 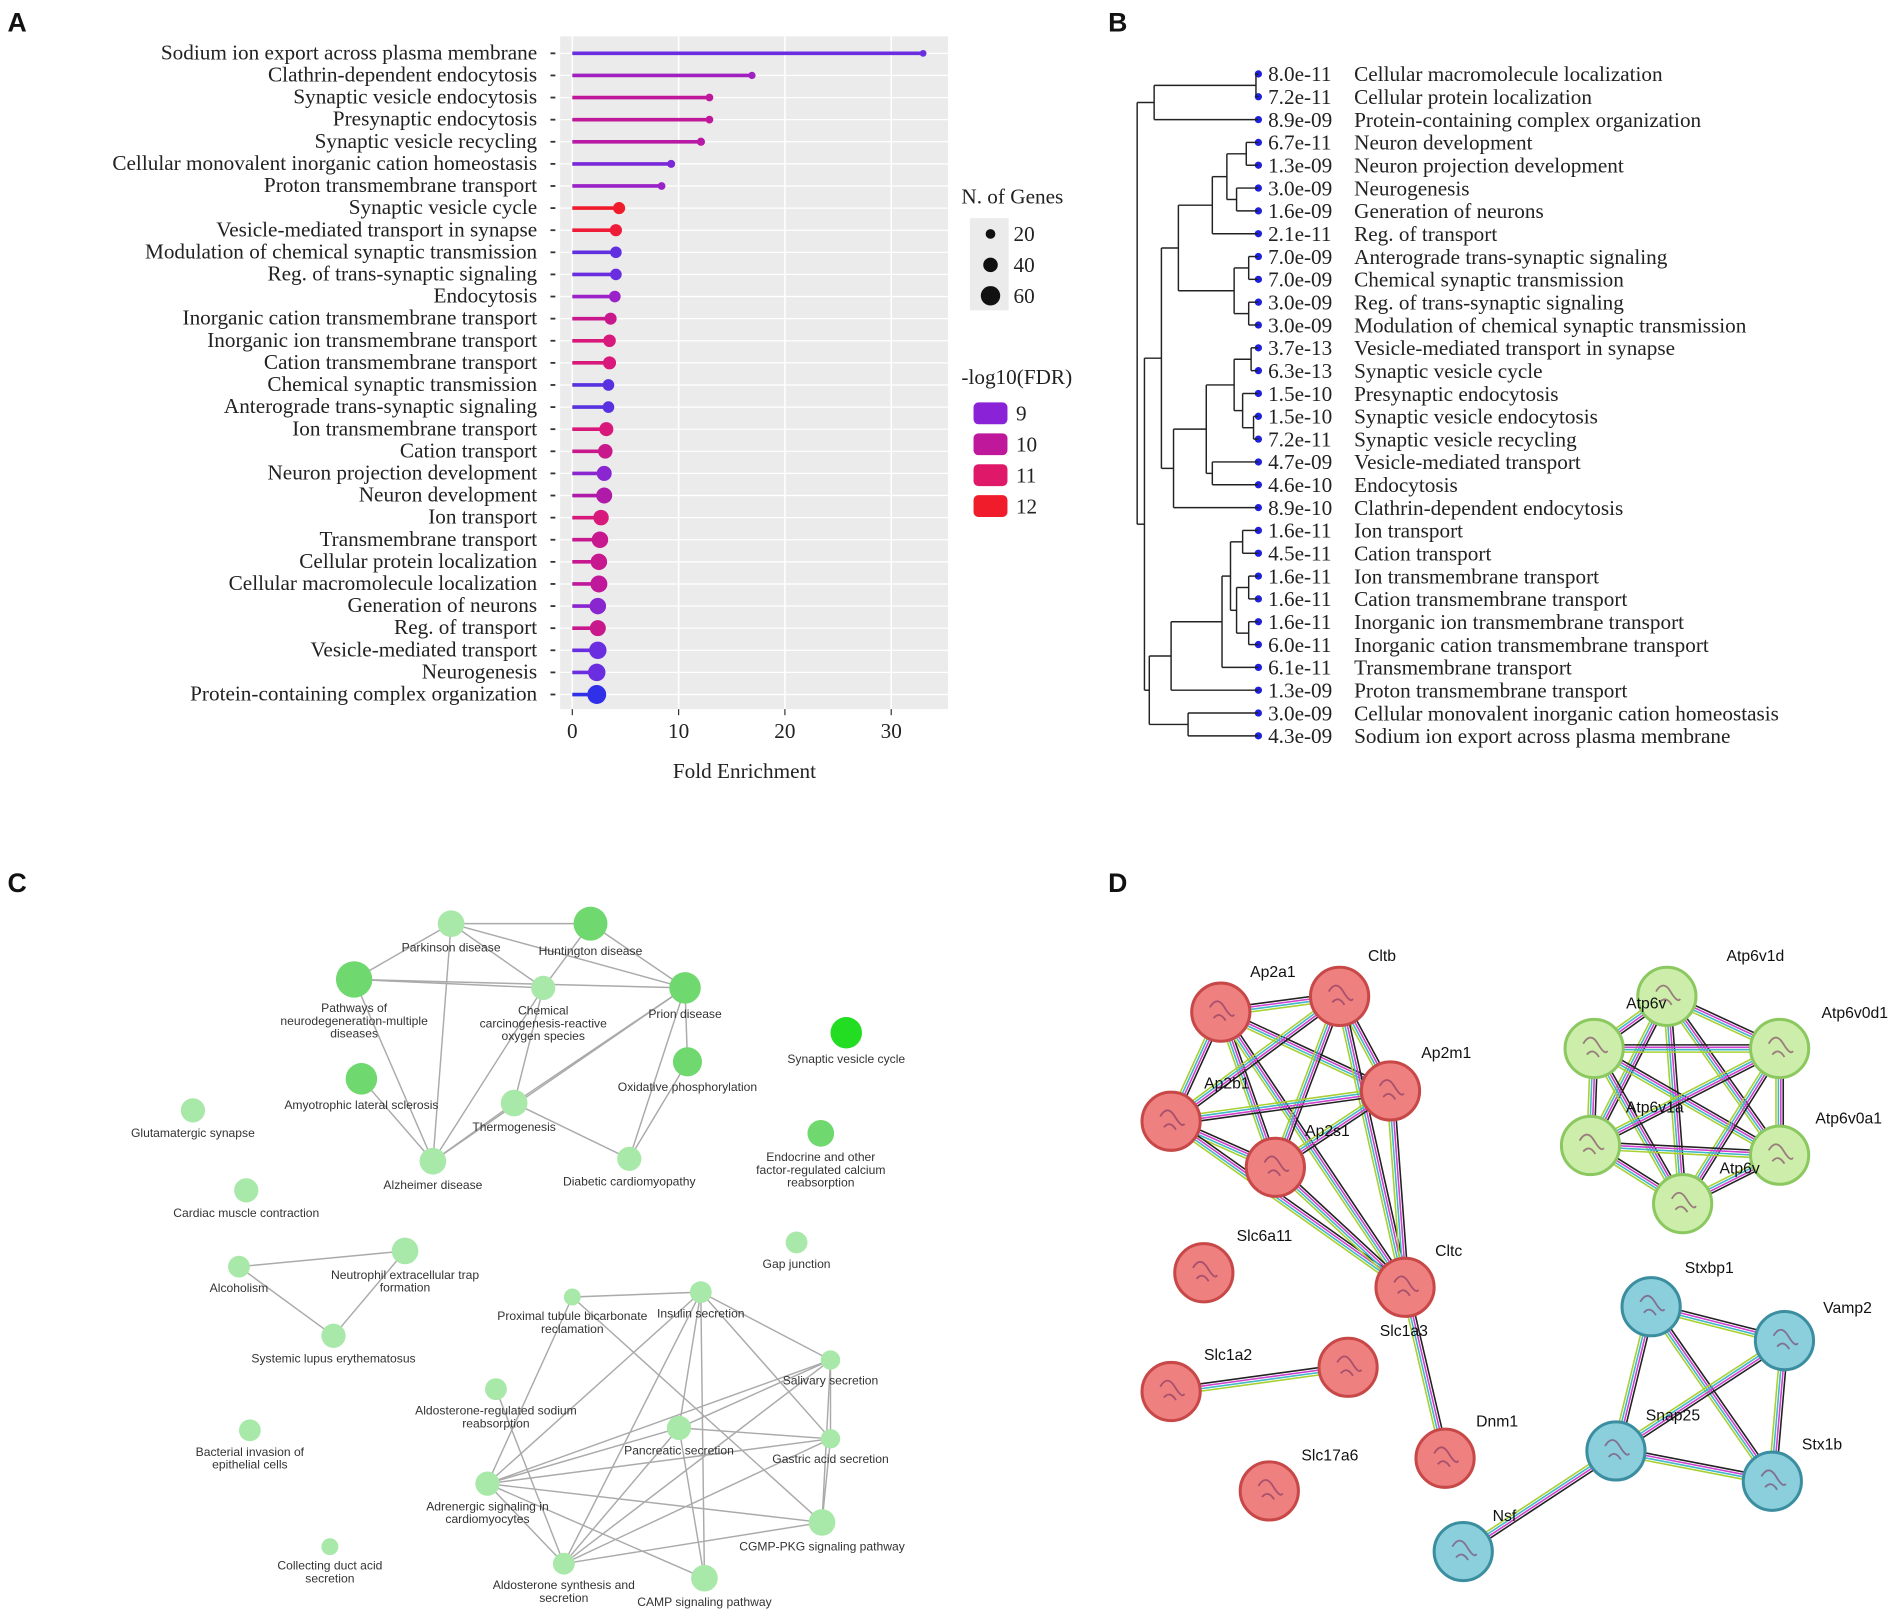 What do you see at coordinates (360, 318) in the screenshot?
I see `y-tick-label: Inorganic cation transmembrane transport` at bounding box center [360, 318].